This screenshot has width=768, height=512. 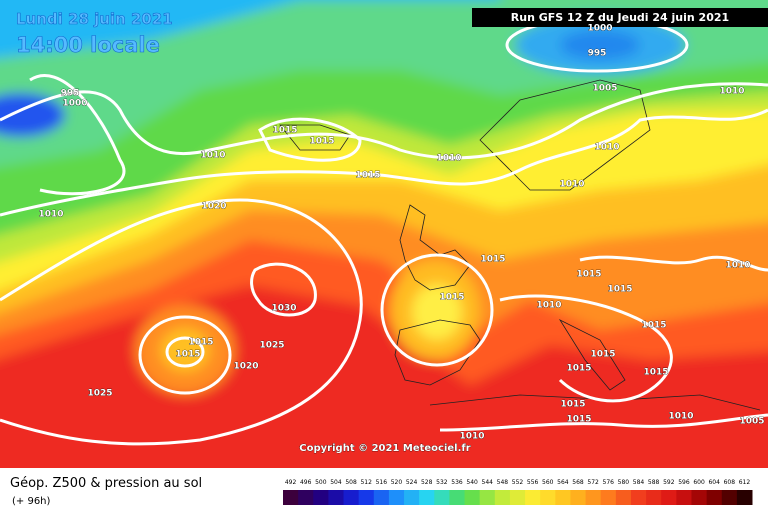 I want to click on scale-label: 576, so click(x=609, y=482).